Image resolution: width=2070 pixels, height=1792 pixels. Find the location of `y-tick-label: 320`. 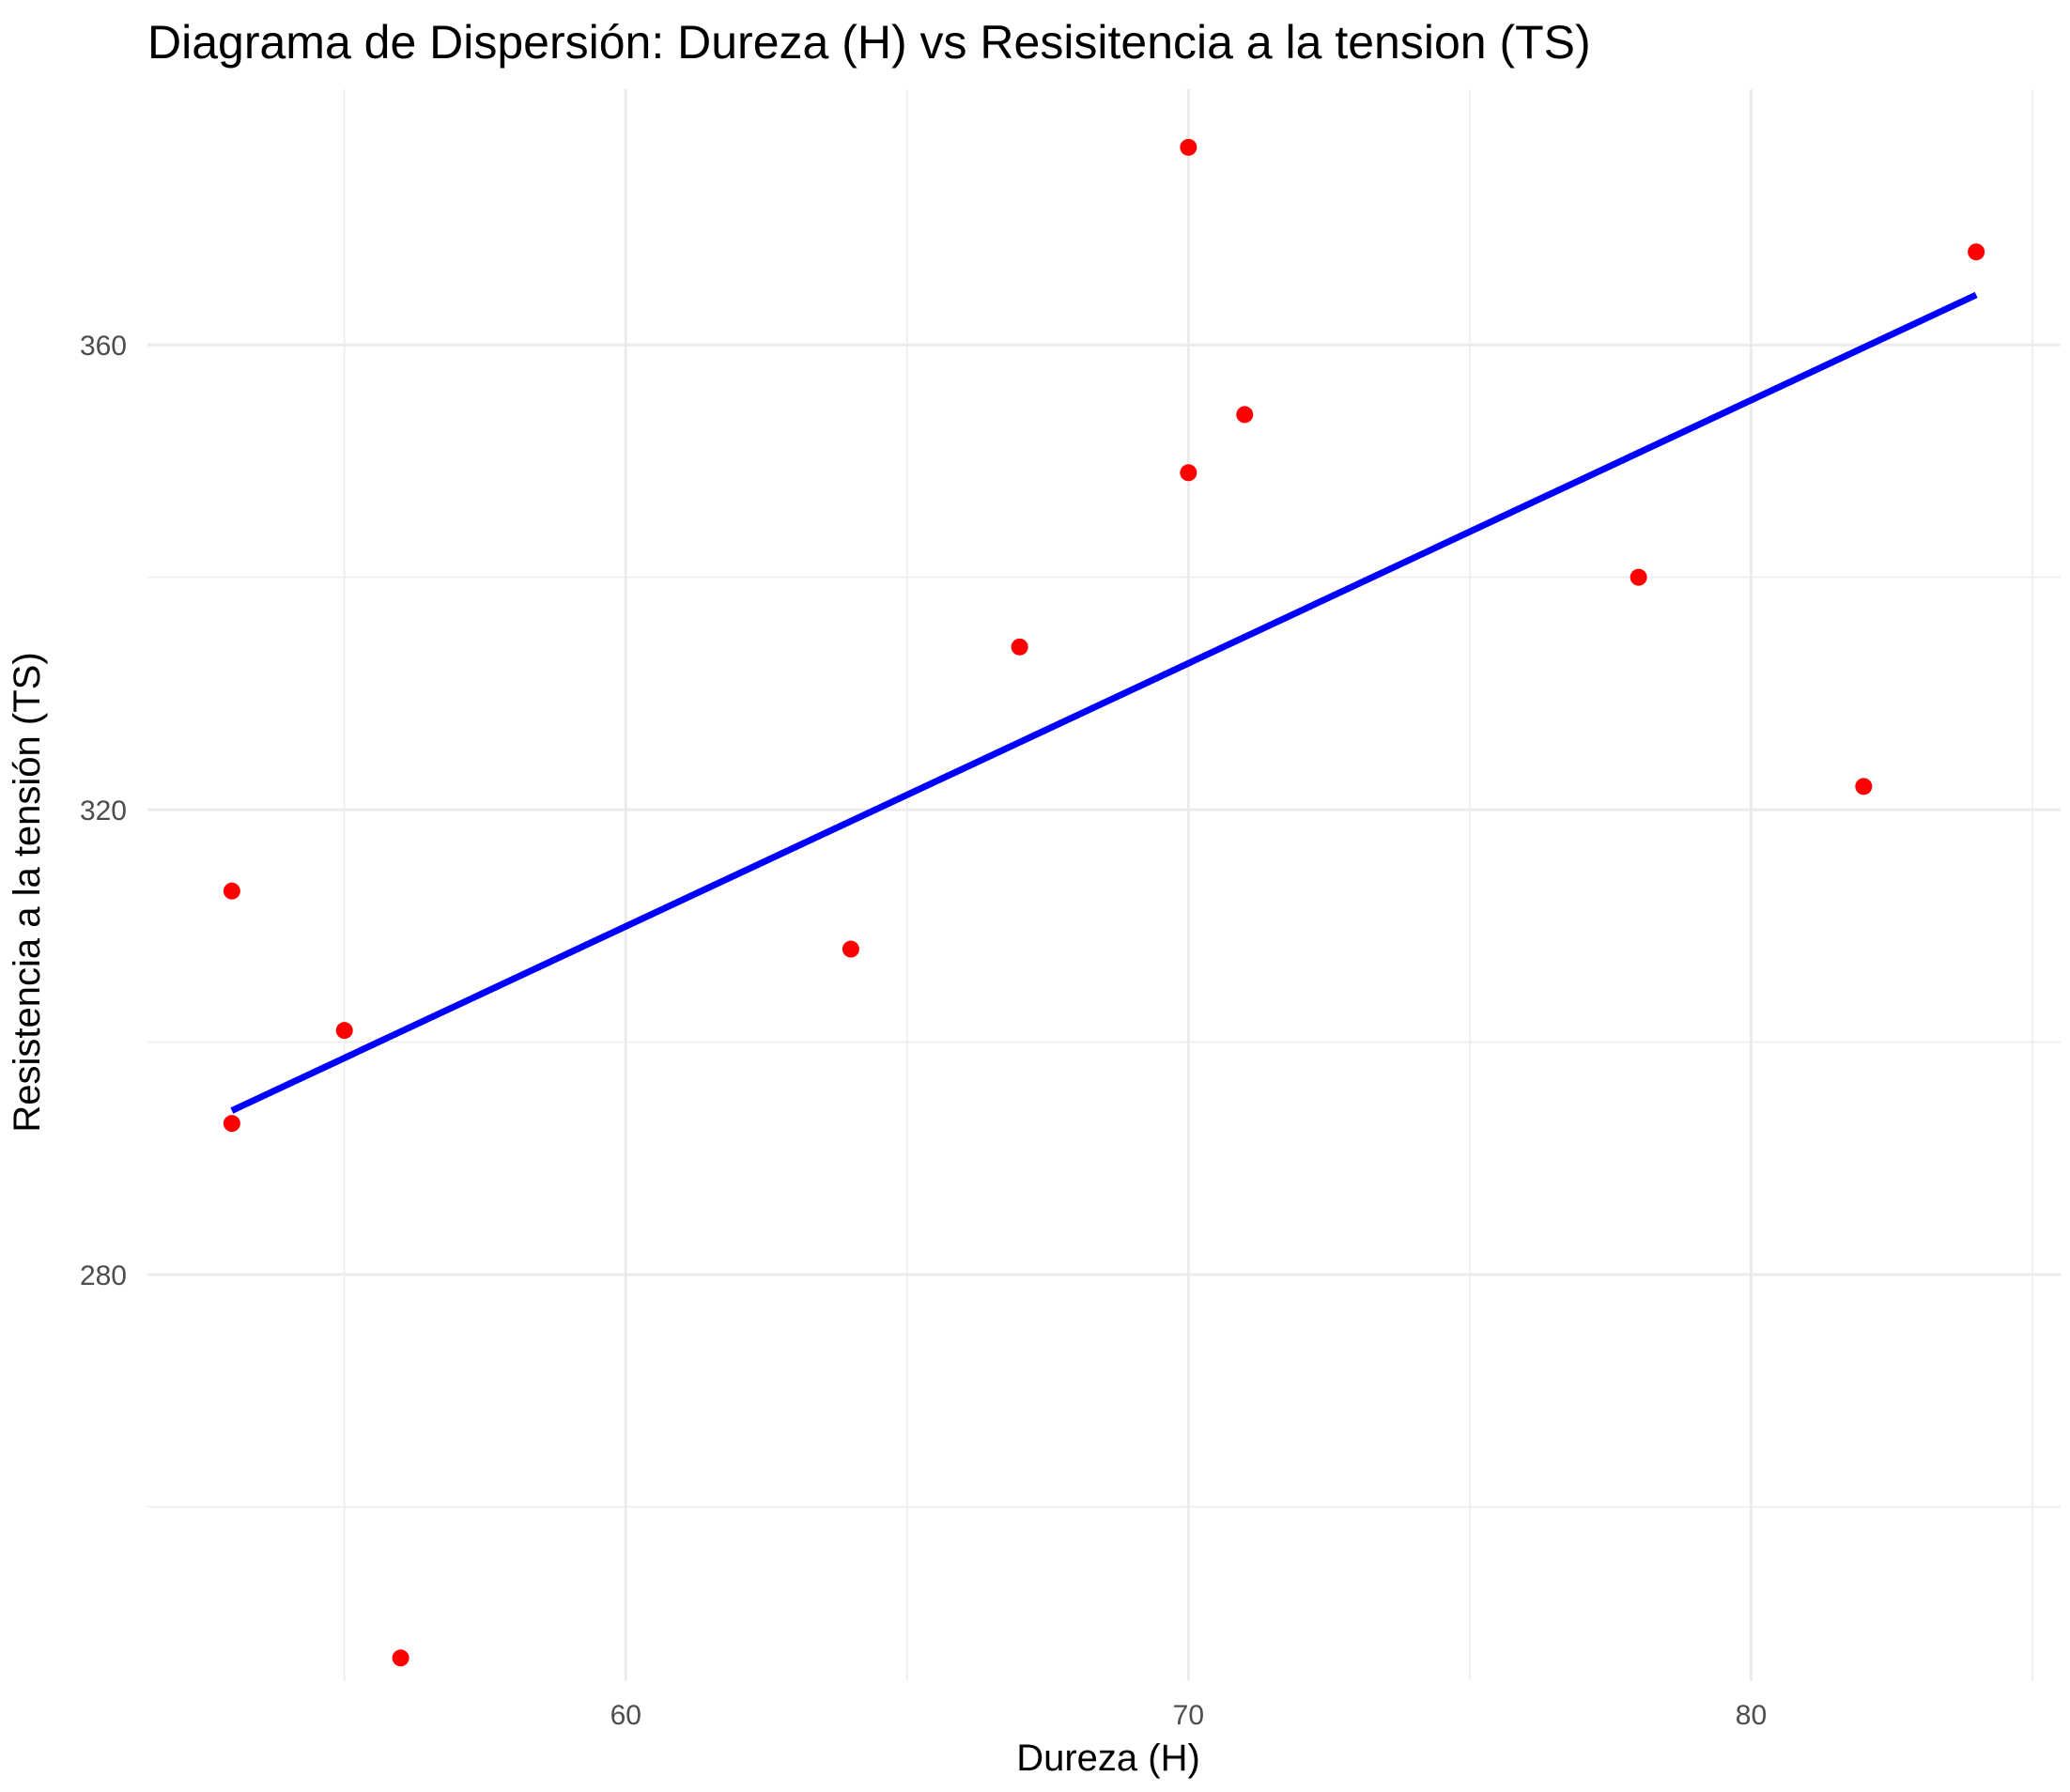

y-tick-label: 320 is located at coordinates (103, 811).